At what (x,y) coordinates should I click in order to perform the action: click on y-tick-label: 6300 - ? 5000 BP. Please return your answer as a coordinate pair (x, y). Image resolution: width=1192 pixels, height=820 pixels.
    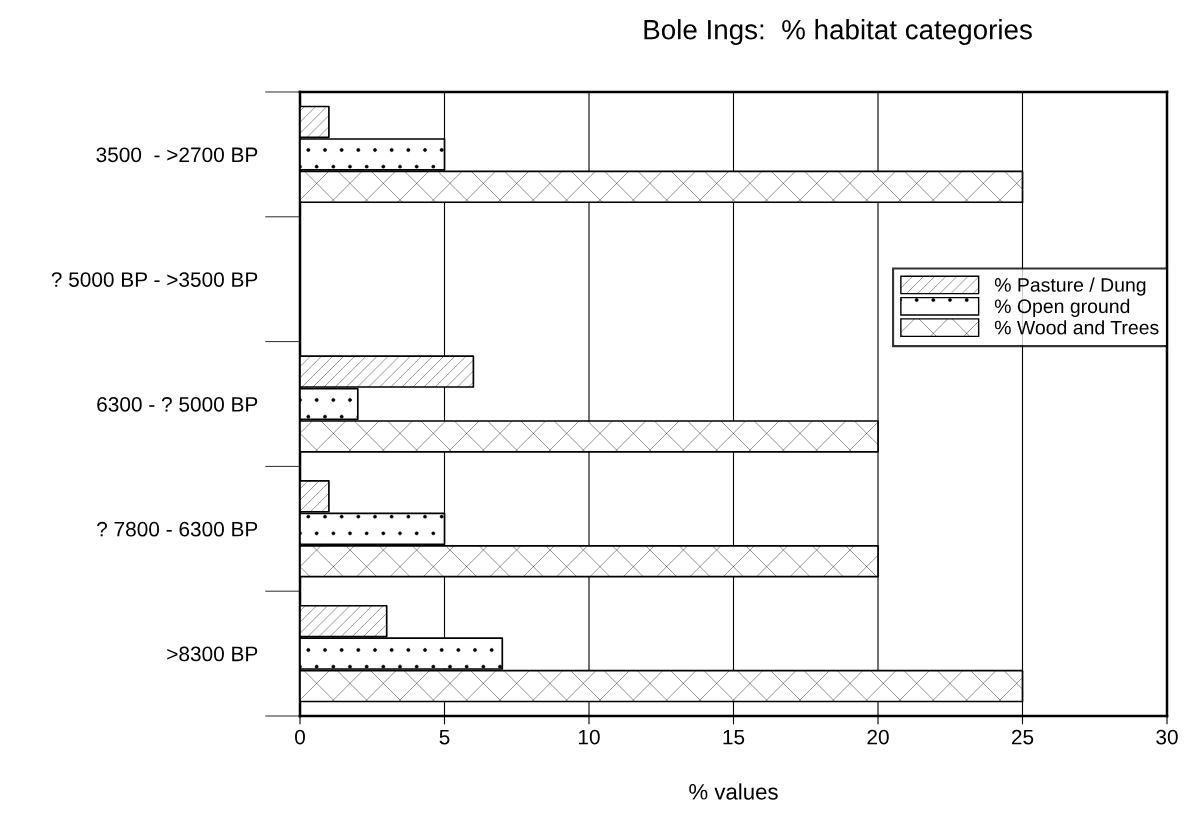
    Looking at the image, I should click on (177, 404).